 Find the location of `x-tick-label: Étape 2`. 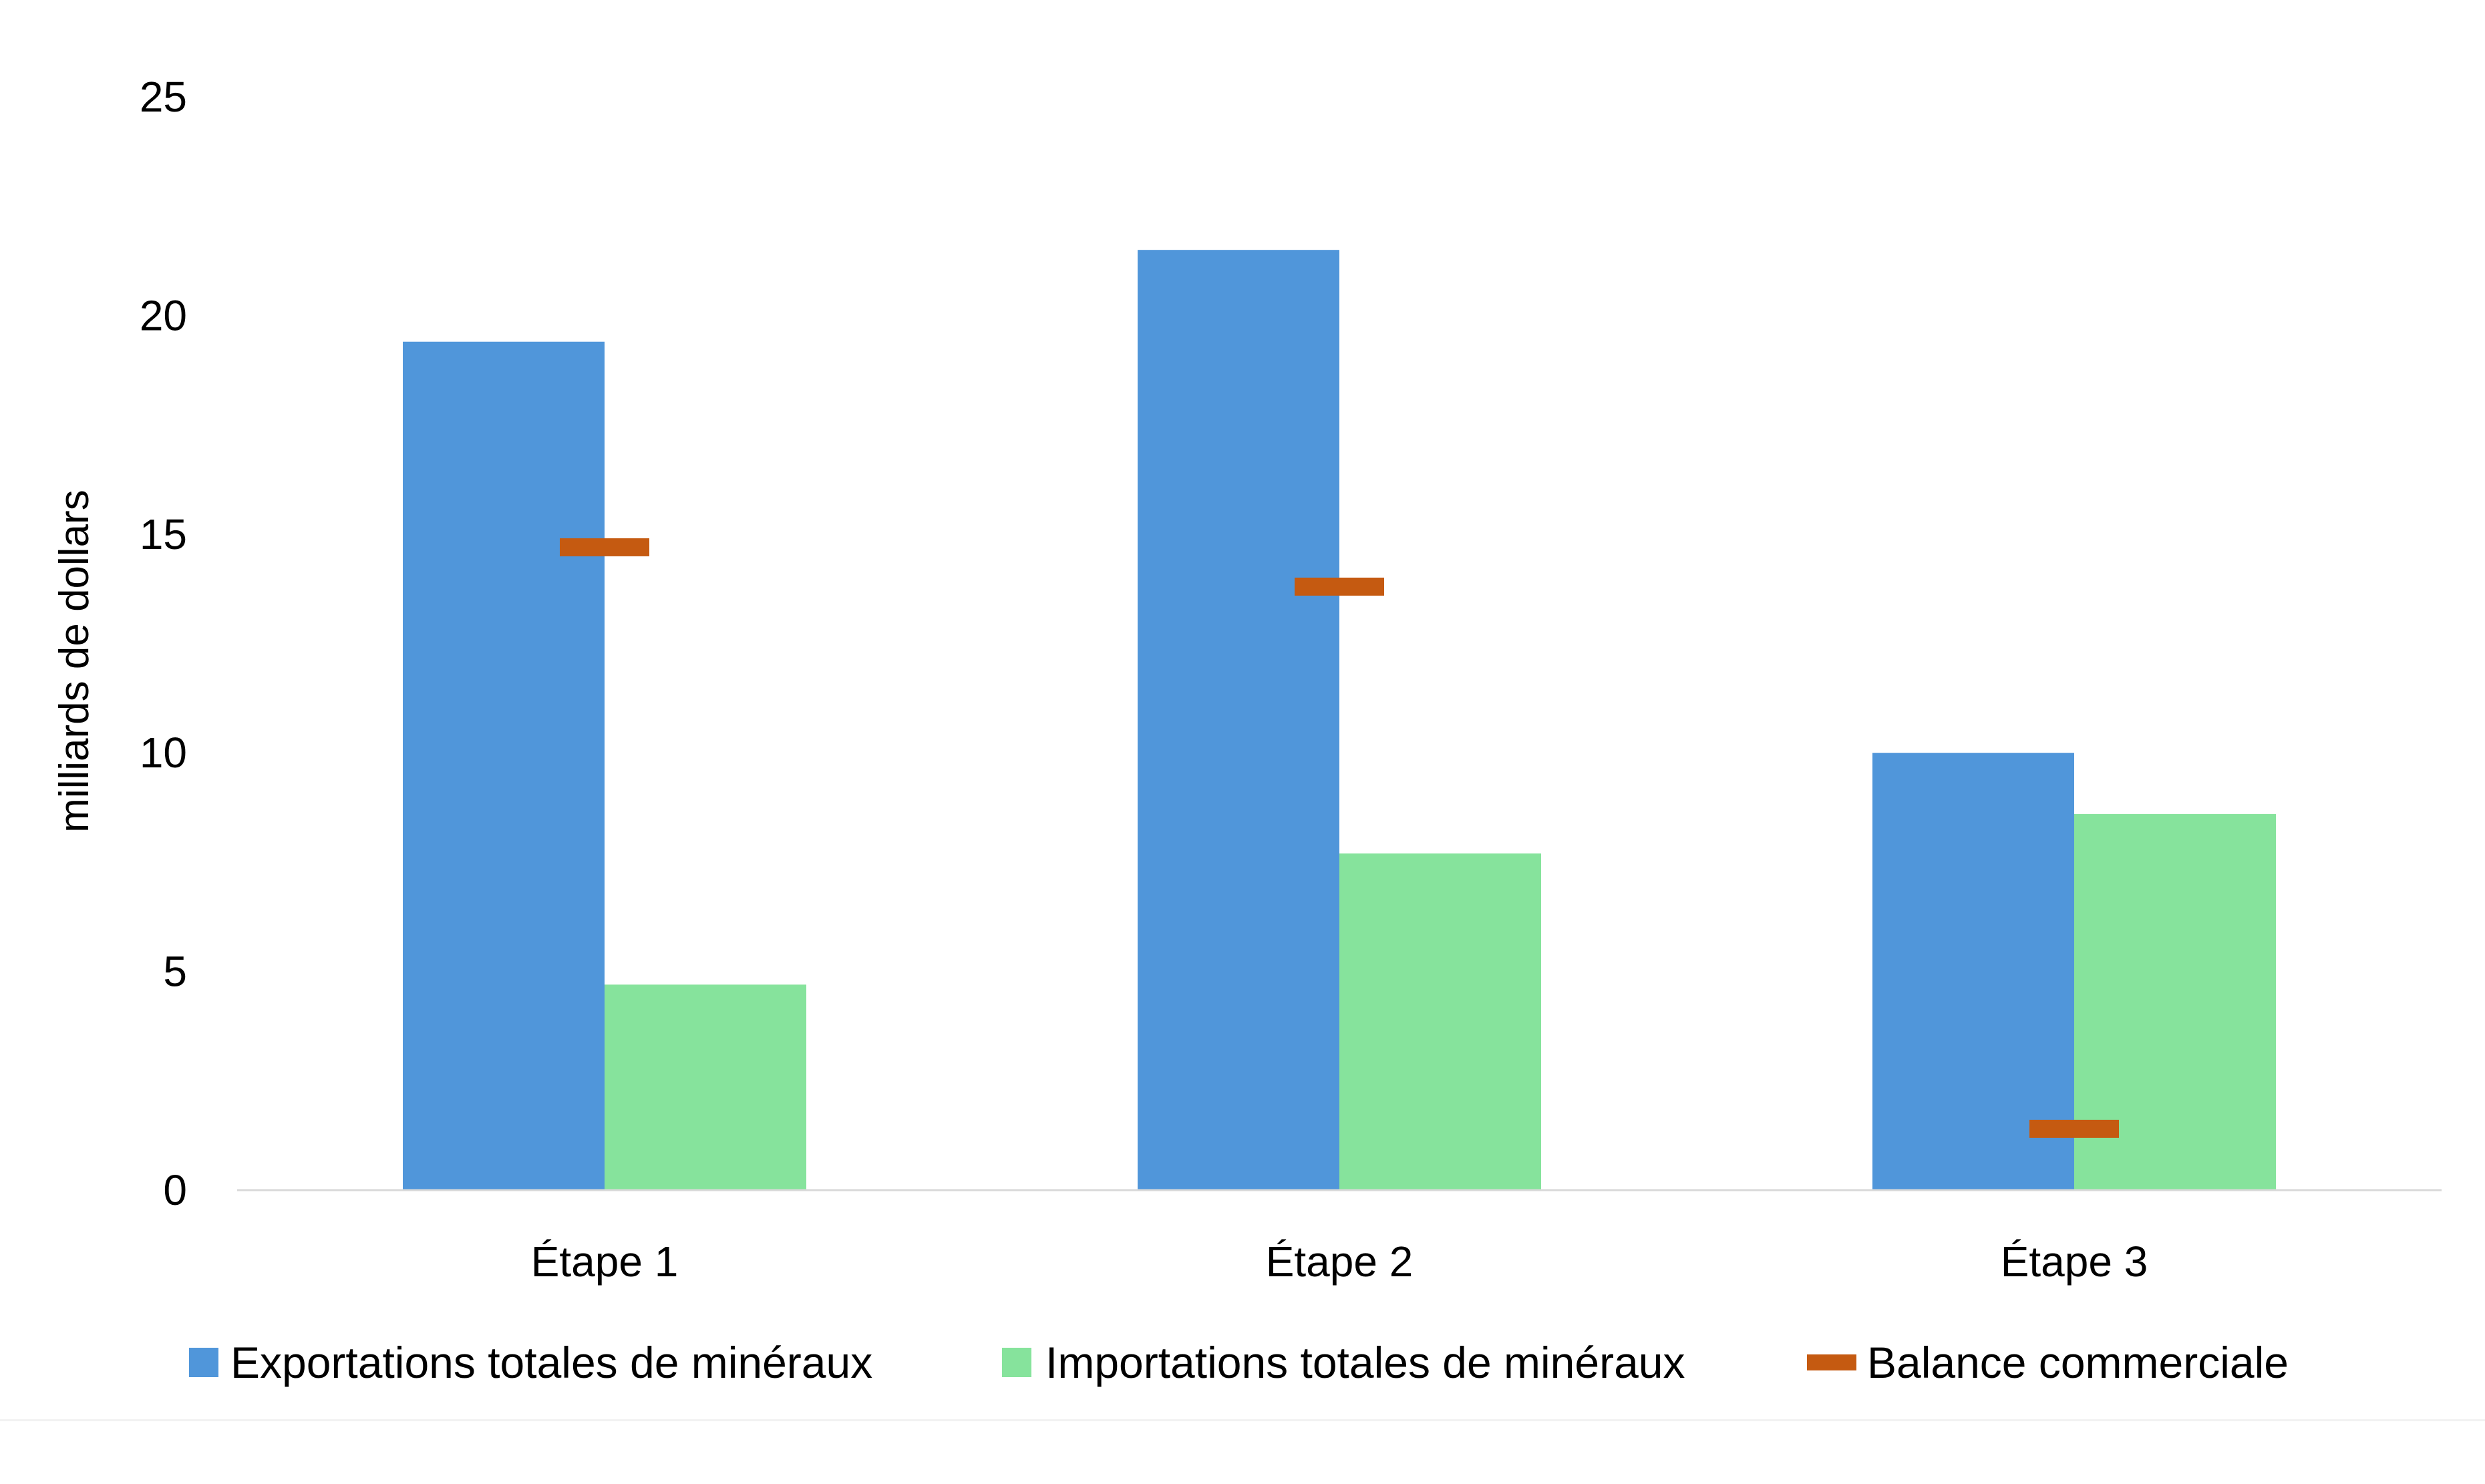

x-tick-label: Étape 2 is located at coordinates (1340, 1262).